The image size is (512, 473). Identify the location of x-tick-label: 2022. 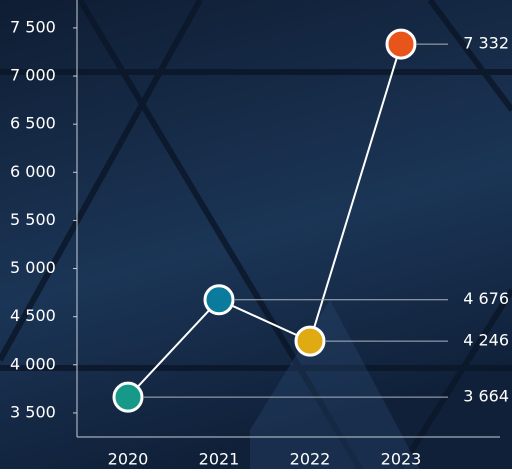
(310, 459).